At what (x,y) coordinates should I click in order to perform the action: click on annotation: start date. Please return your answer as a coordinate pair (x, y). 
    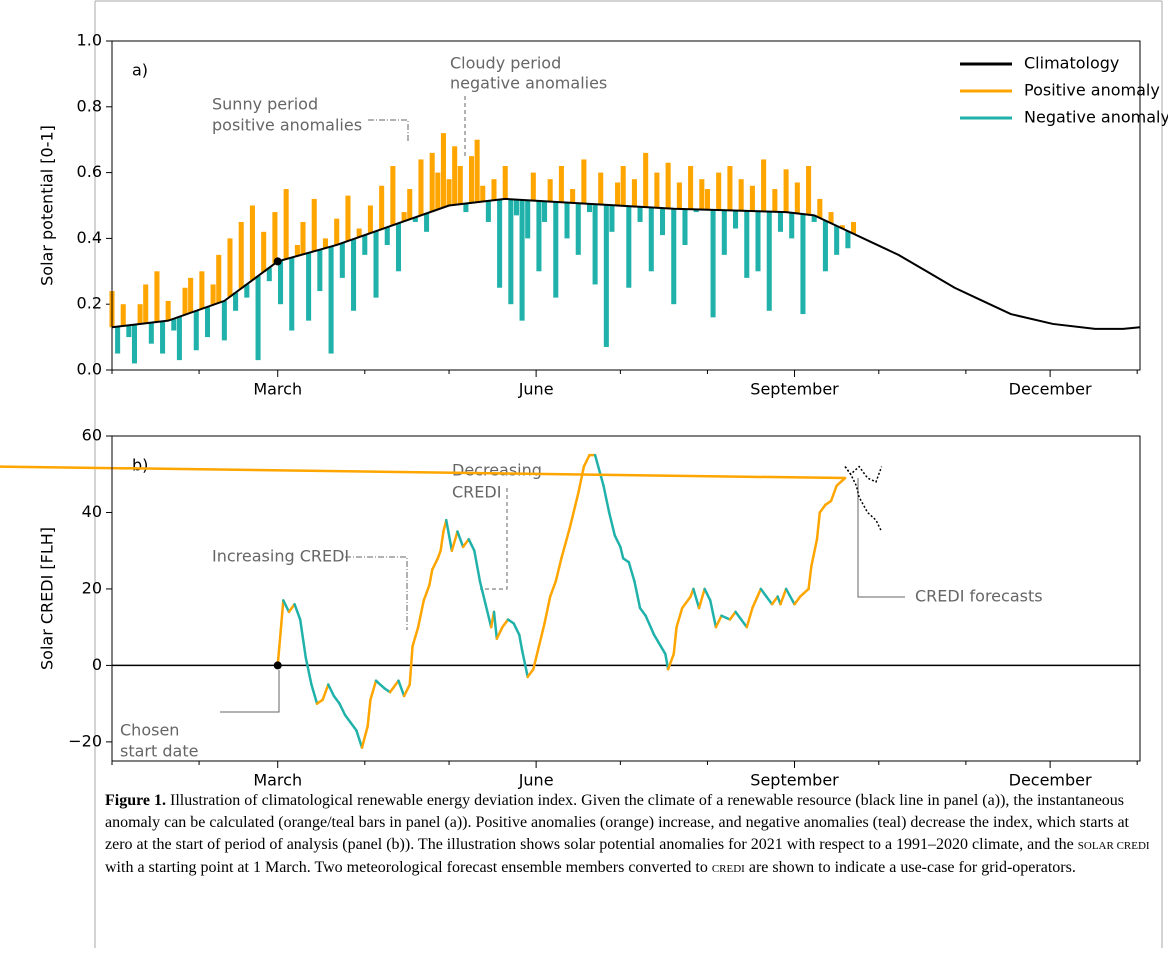
    Looking at the image, I should click on (159, 751).